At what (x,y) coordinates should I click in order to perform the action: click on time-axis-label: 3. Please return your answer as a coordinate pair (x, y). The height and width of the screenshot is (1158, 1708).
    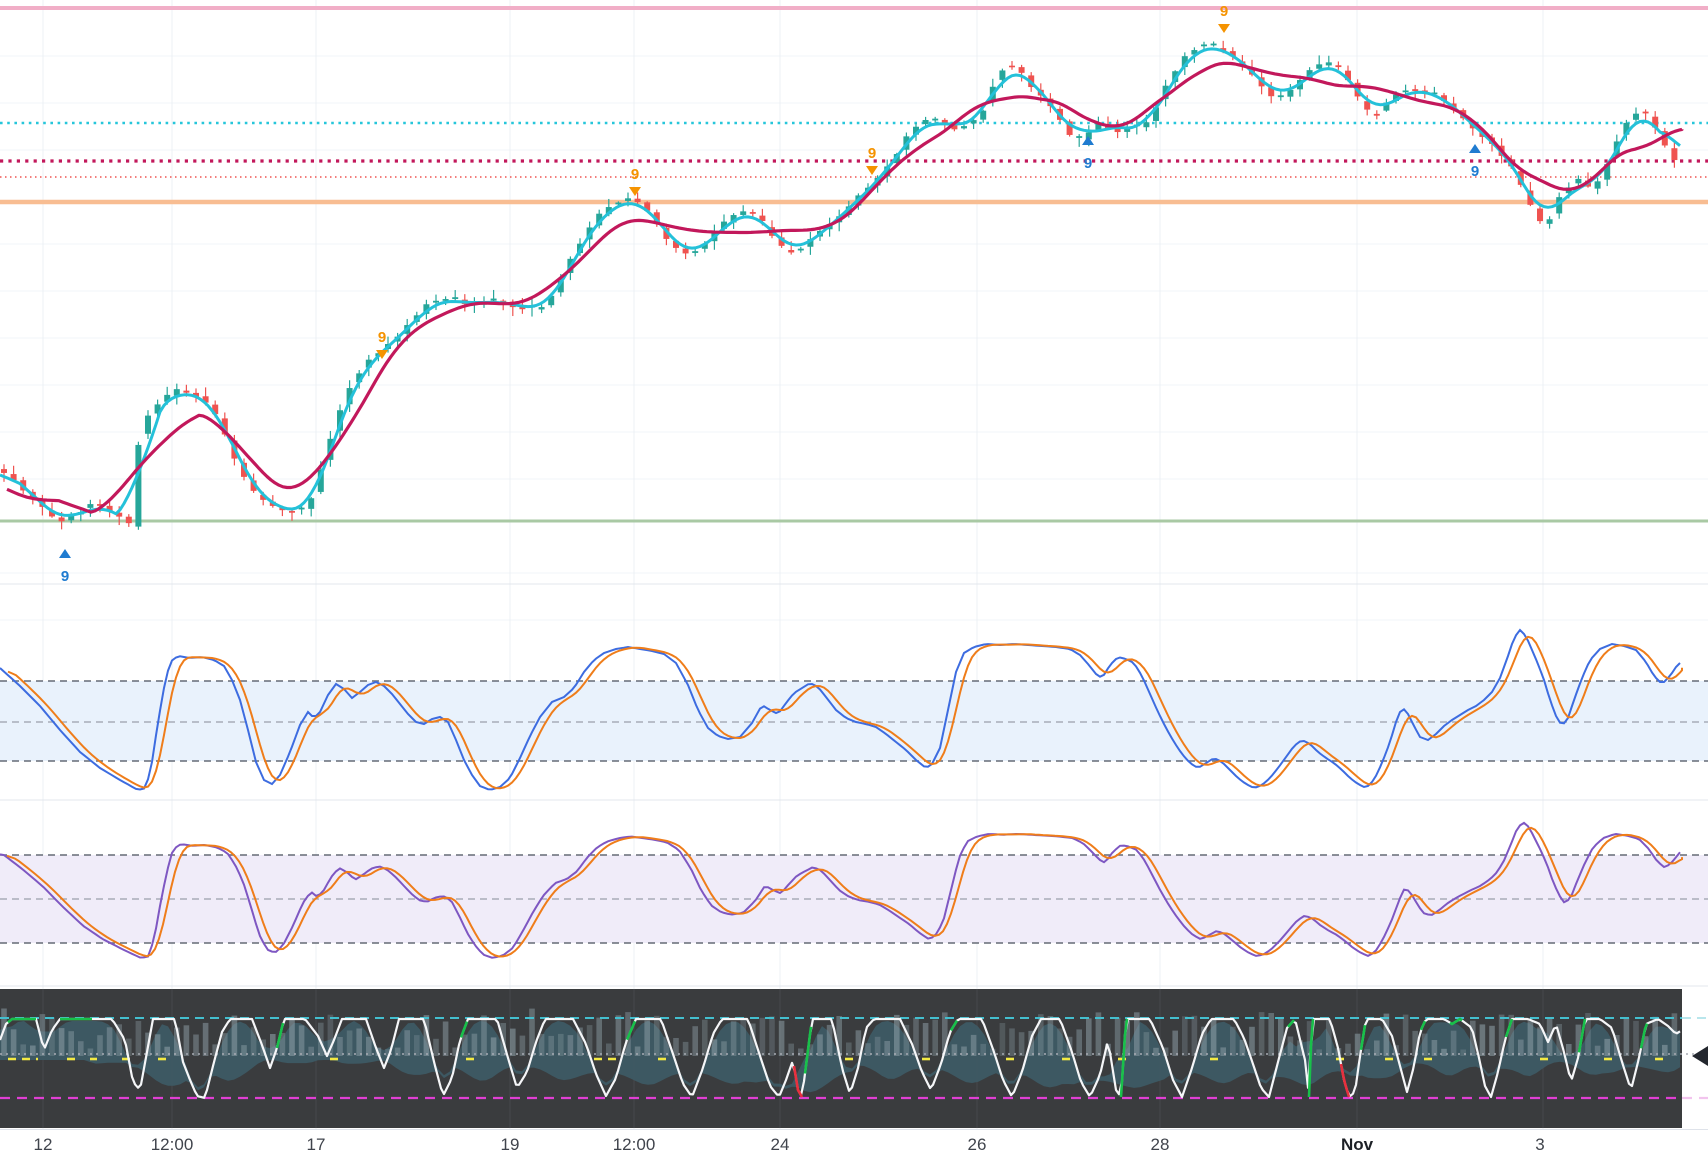
    Looking at the image, I should click on (1540, 1144).